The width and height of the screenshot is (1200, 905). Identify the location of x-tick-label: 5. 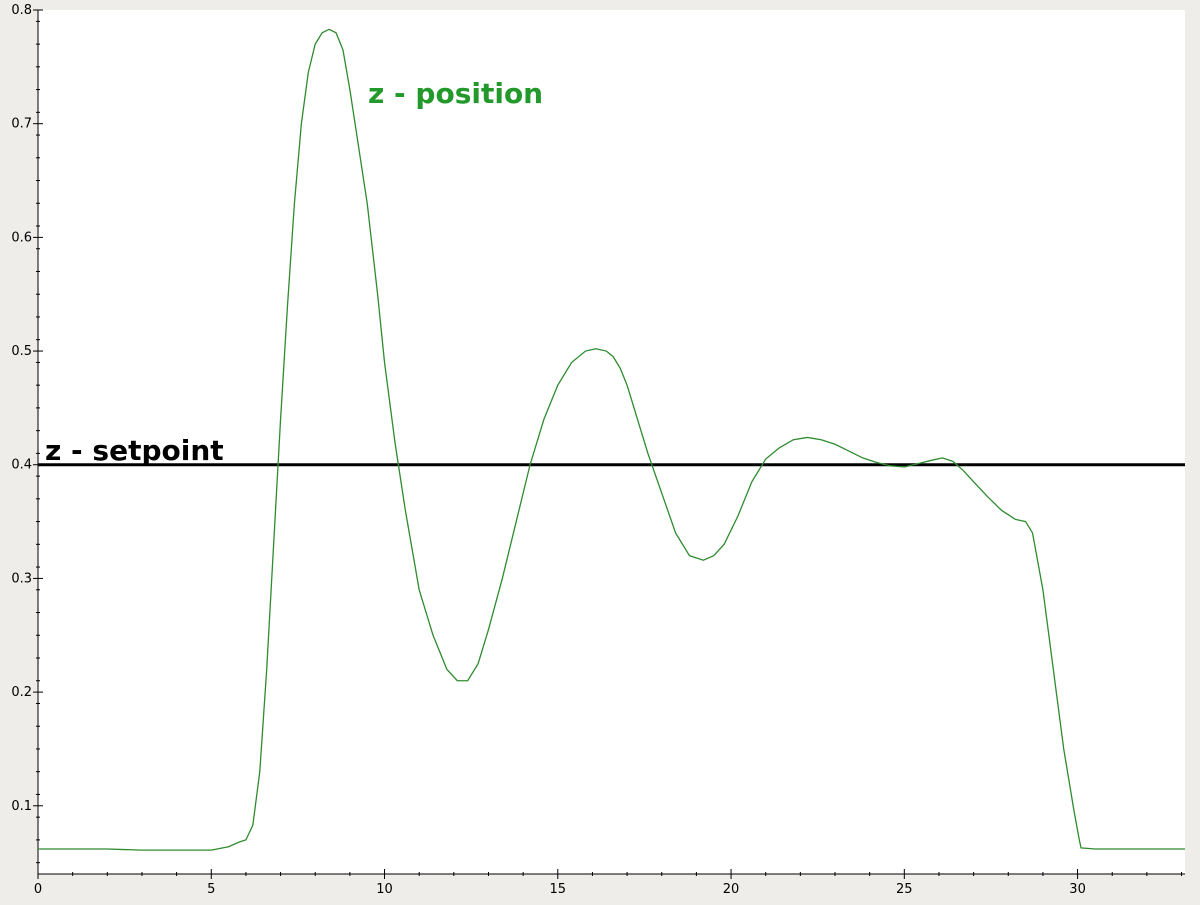
(211, 889).